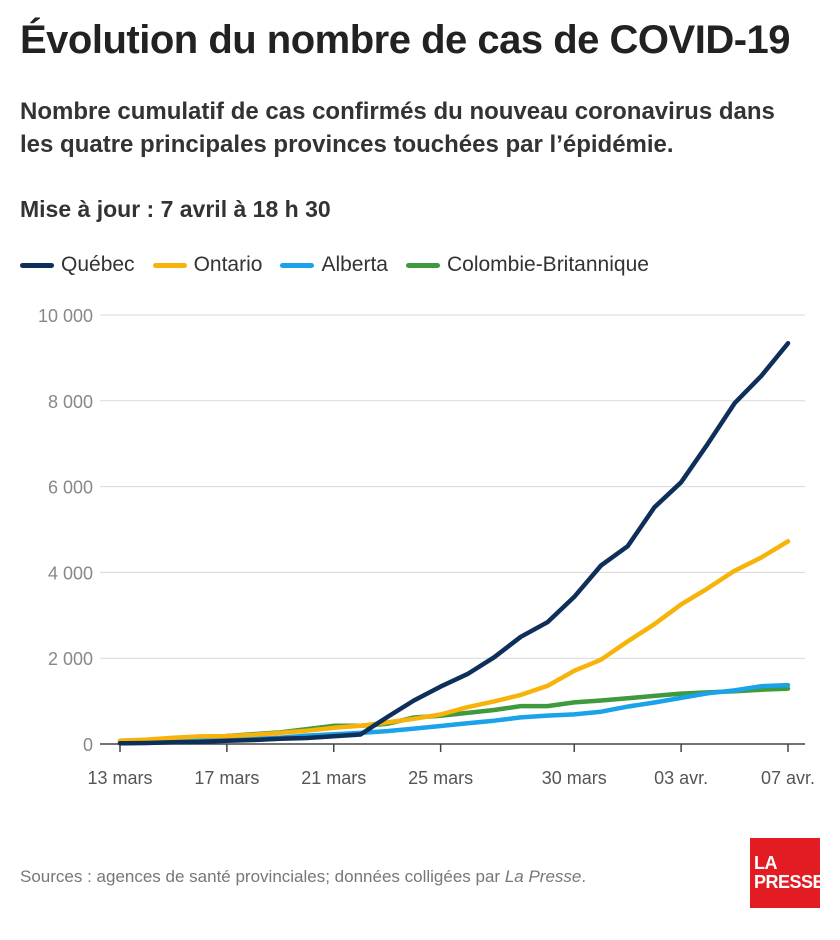  Describe the element at coordinates (440, 778) in the screenshot. I see `x-tick-label: 25 mars` at that location.